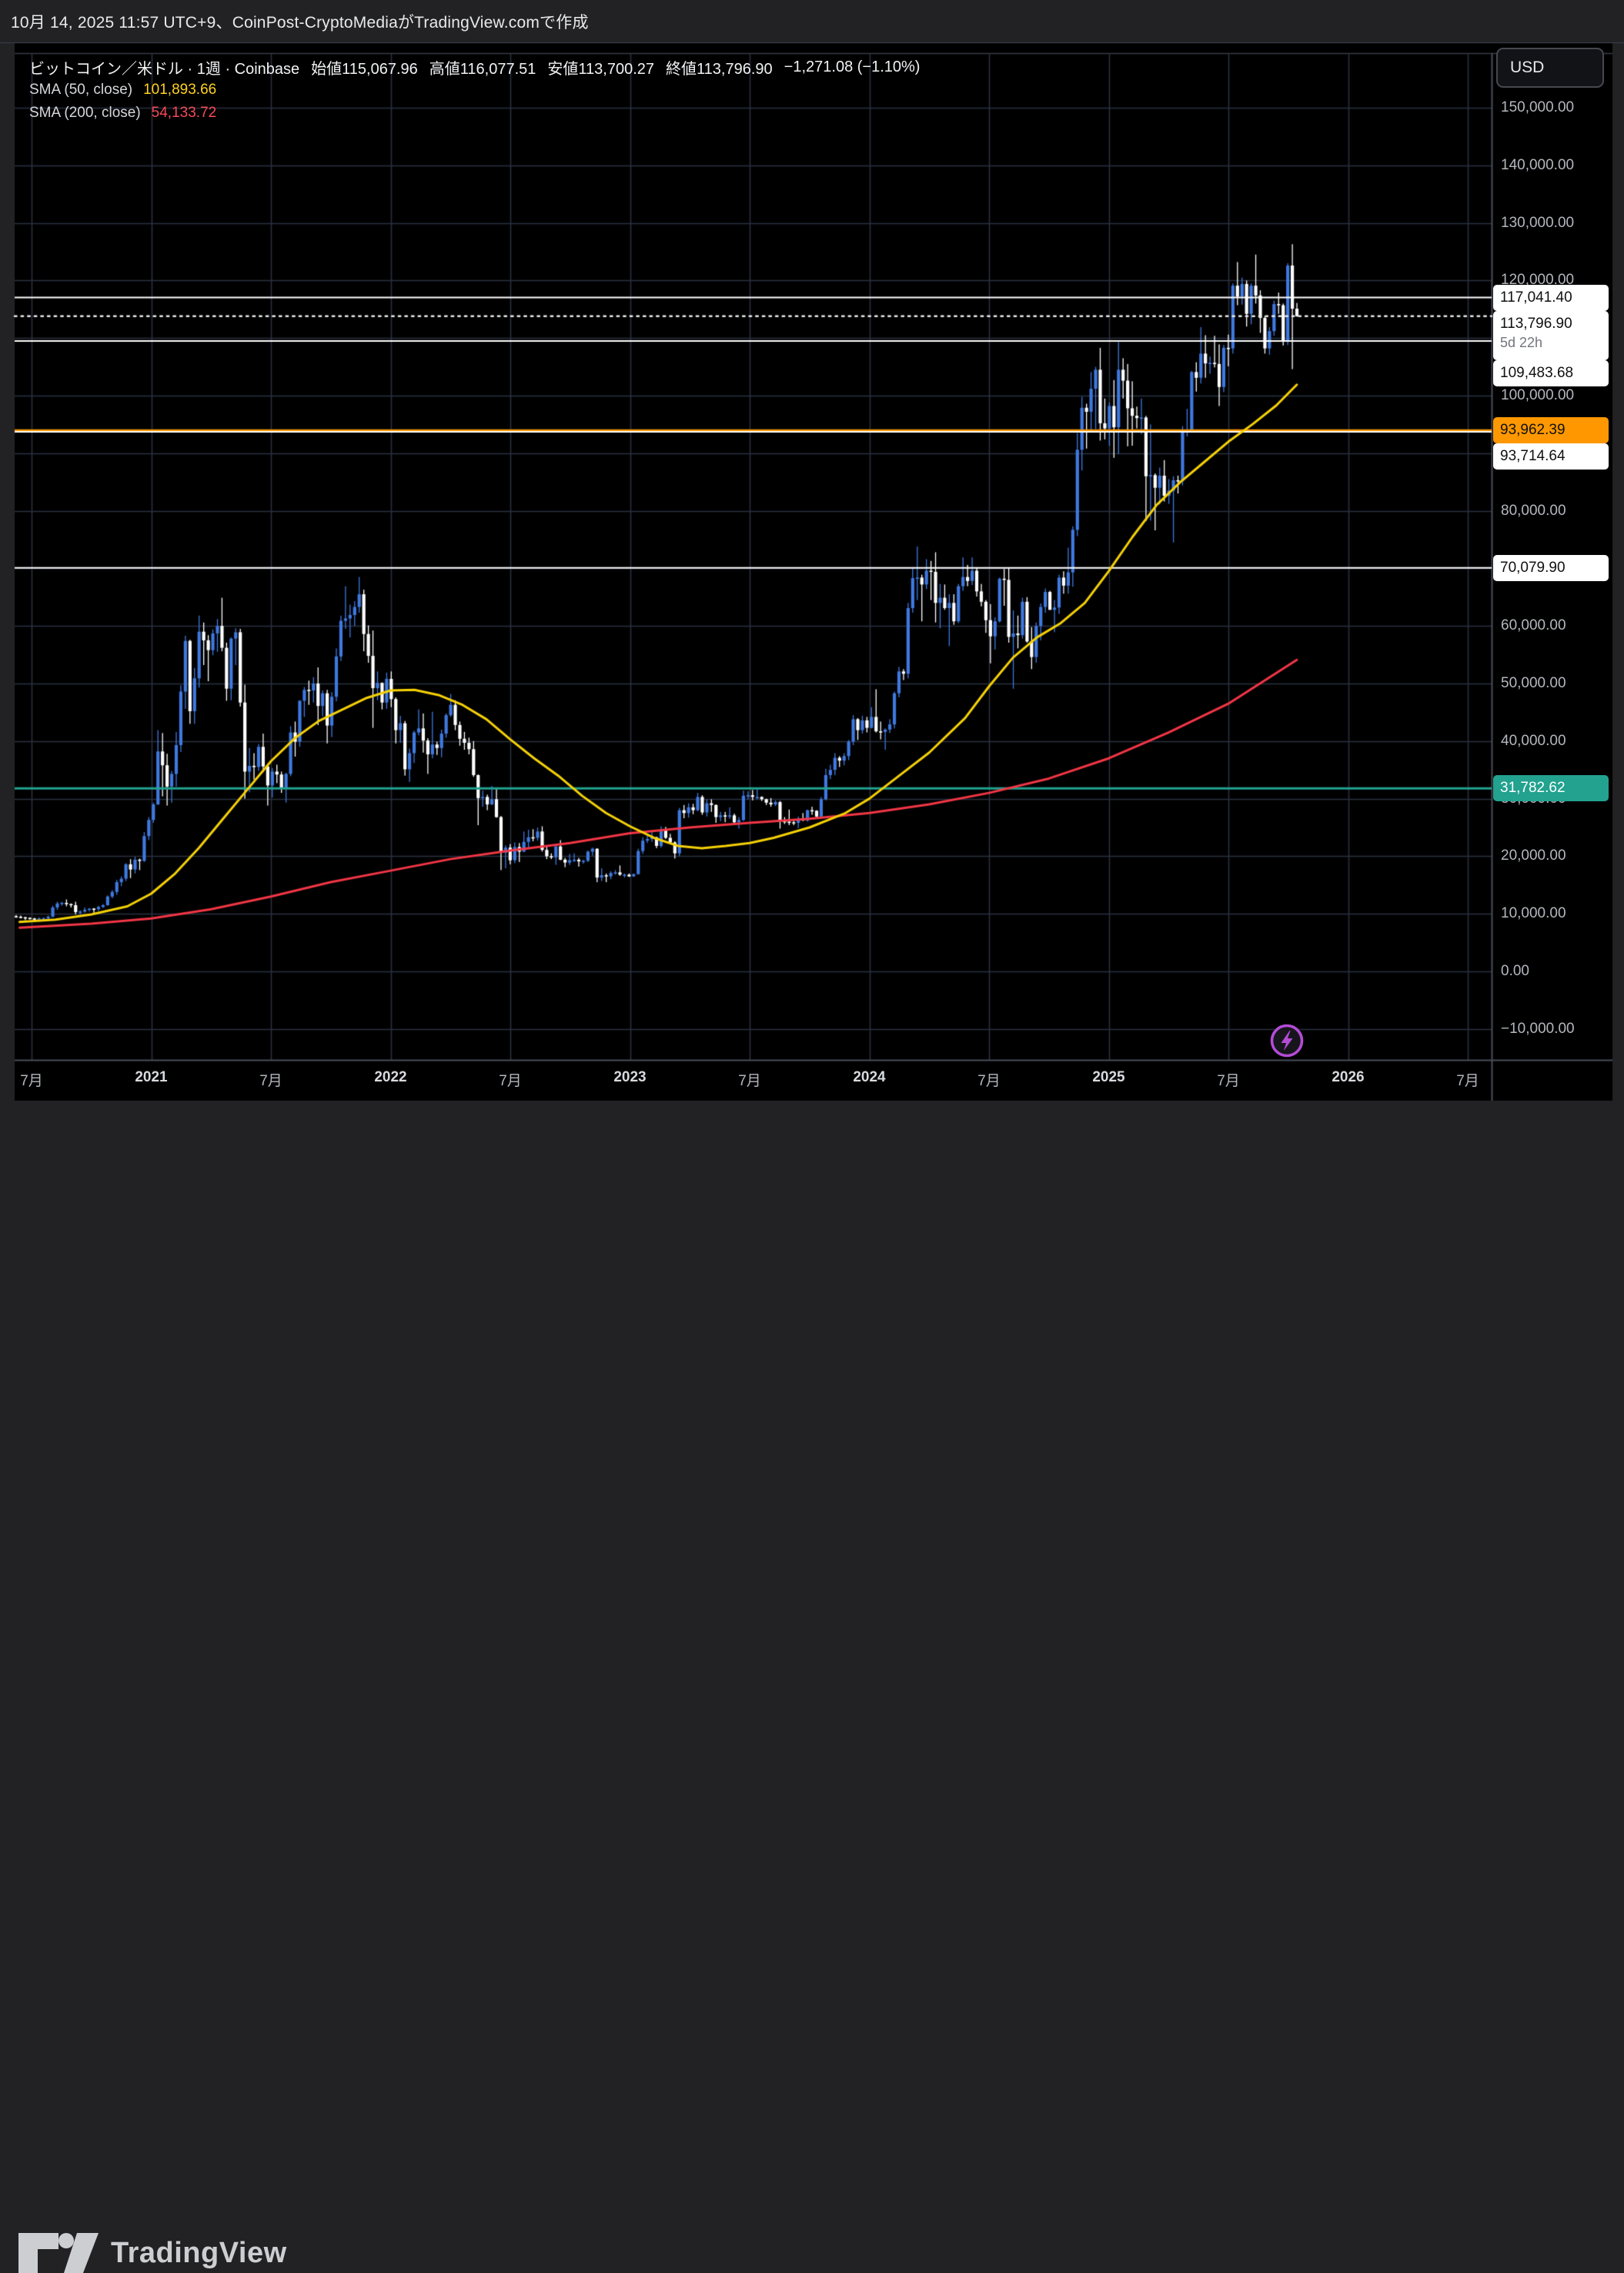 The image size is (1624, 2273). I want to click on price-level-label: 113,796.90 5d 22h, so click(1551, 335).